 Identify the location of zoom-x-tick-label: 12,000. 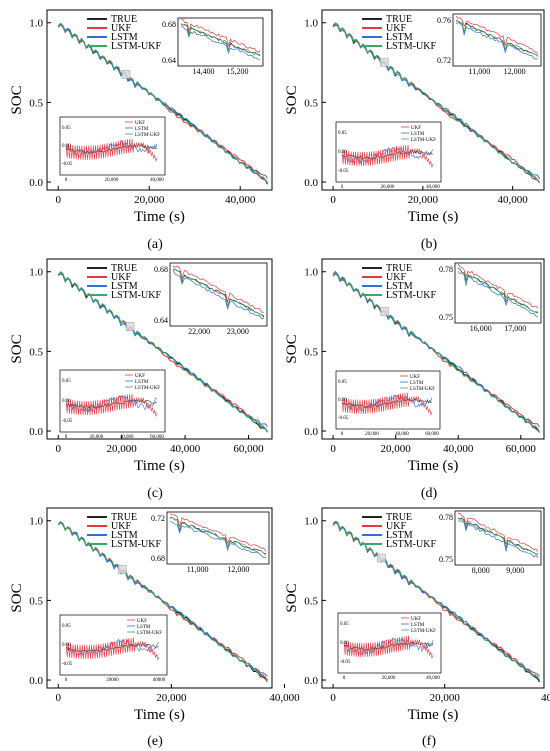
(238, 569).